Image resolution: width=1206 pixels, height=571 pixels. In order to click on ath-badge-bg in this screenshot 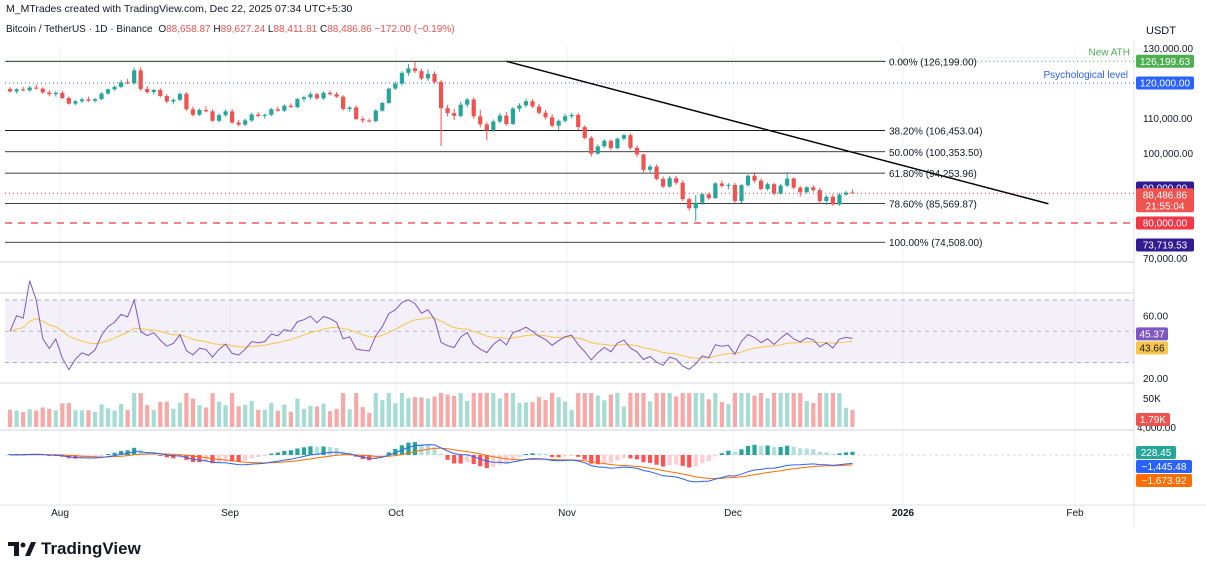, I will do `click(1165, 61)`.